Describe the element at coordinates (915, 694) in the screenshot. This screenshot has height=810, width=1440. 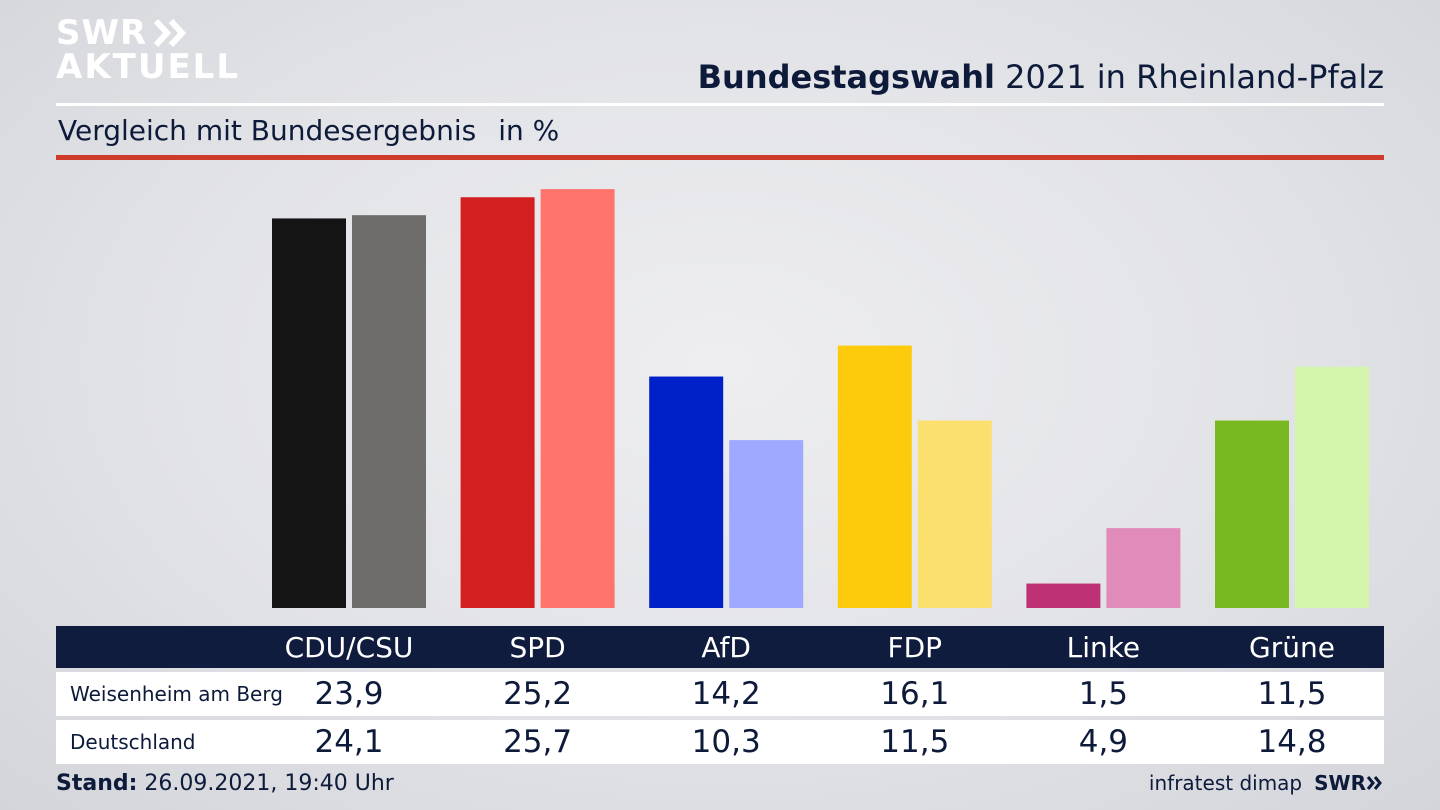
I see `value-cell: 16,1` at that location.